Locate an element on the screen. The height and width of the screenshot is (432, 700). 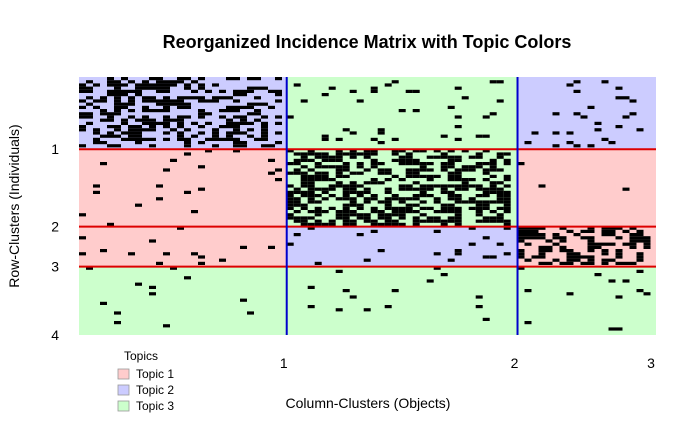
legend-entry-topic-1: Topic 1 is located at coordinates (155, 374).